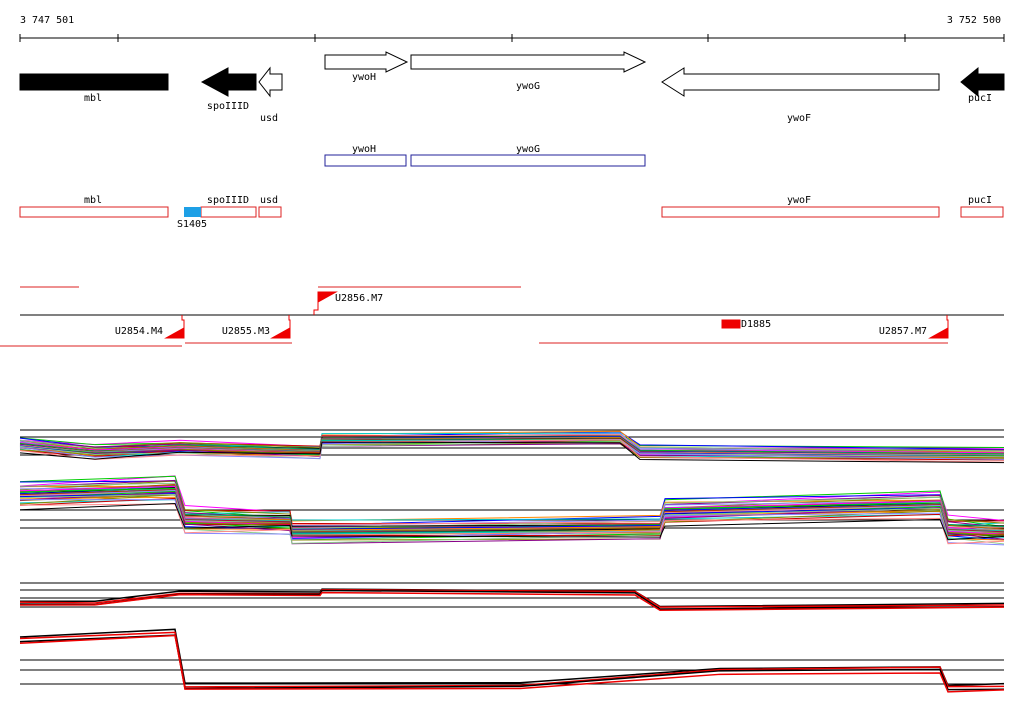 This screenshot has width=1024, height=714. I want to click on transcript-label: ywoH, so click(364, 149).